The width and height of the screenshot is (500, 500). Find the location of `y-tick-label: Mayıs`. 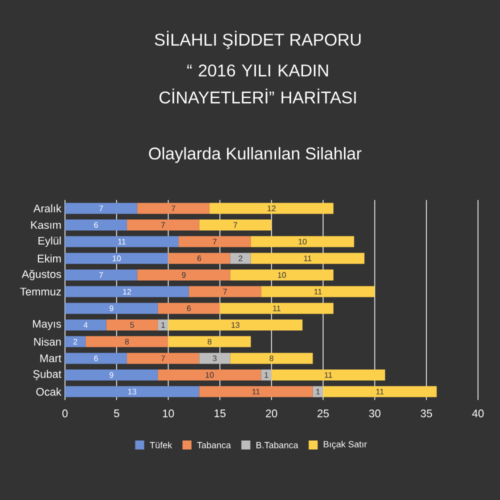

y-tick-label: Mayıs is located at coordinates (47, 325).